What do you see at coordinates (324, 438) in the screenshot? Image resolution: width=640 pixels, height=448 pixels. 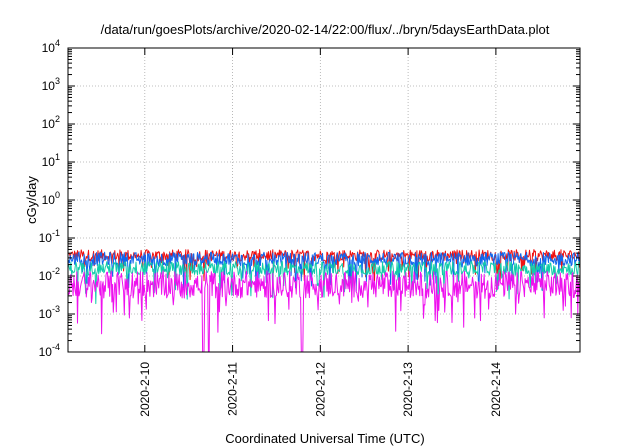 I see `x-axis-label: Coordinated Universal Time (UTC)` at bounding box center [324, 438].